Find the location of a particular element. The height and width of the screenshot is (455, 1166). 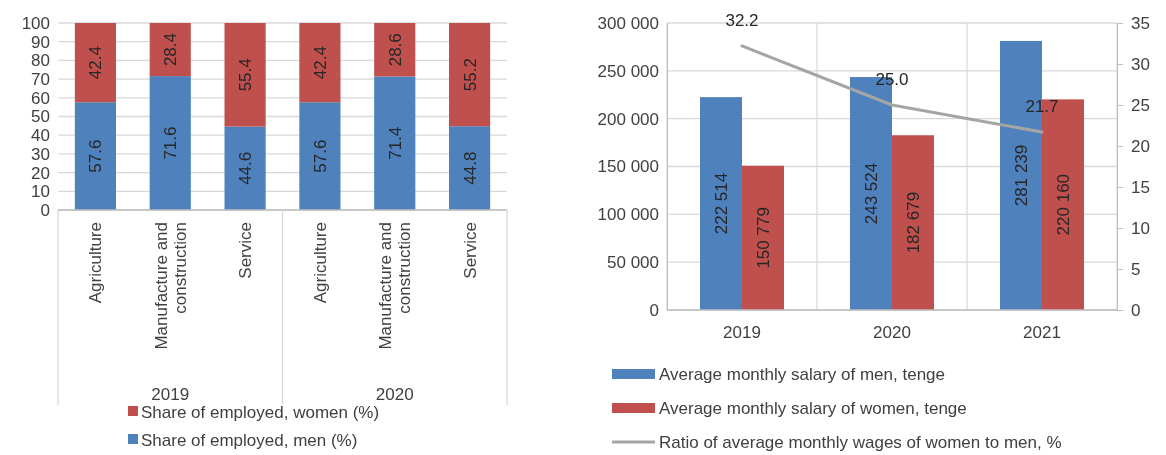

y-tick-label: 100 000 is located at coordinates (628, 215).